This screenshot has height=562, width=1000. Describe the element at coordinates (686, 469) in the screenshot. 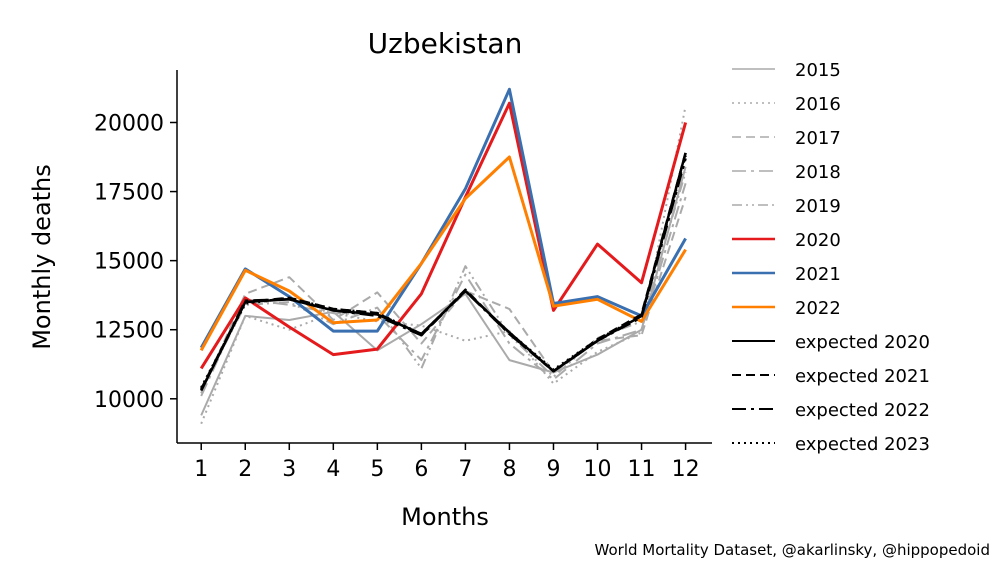

I see `x-tick-label: 12` at that location.